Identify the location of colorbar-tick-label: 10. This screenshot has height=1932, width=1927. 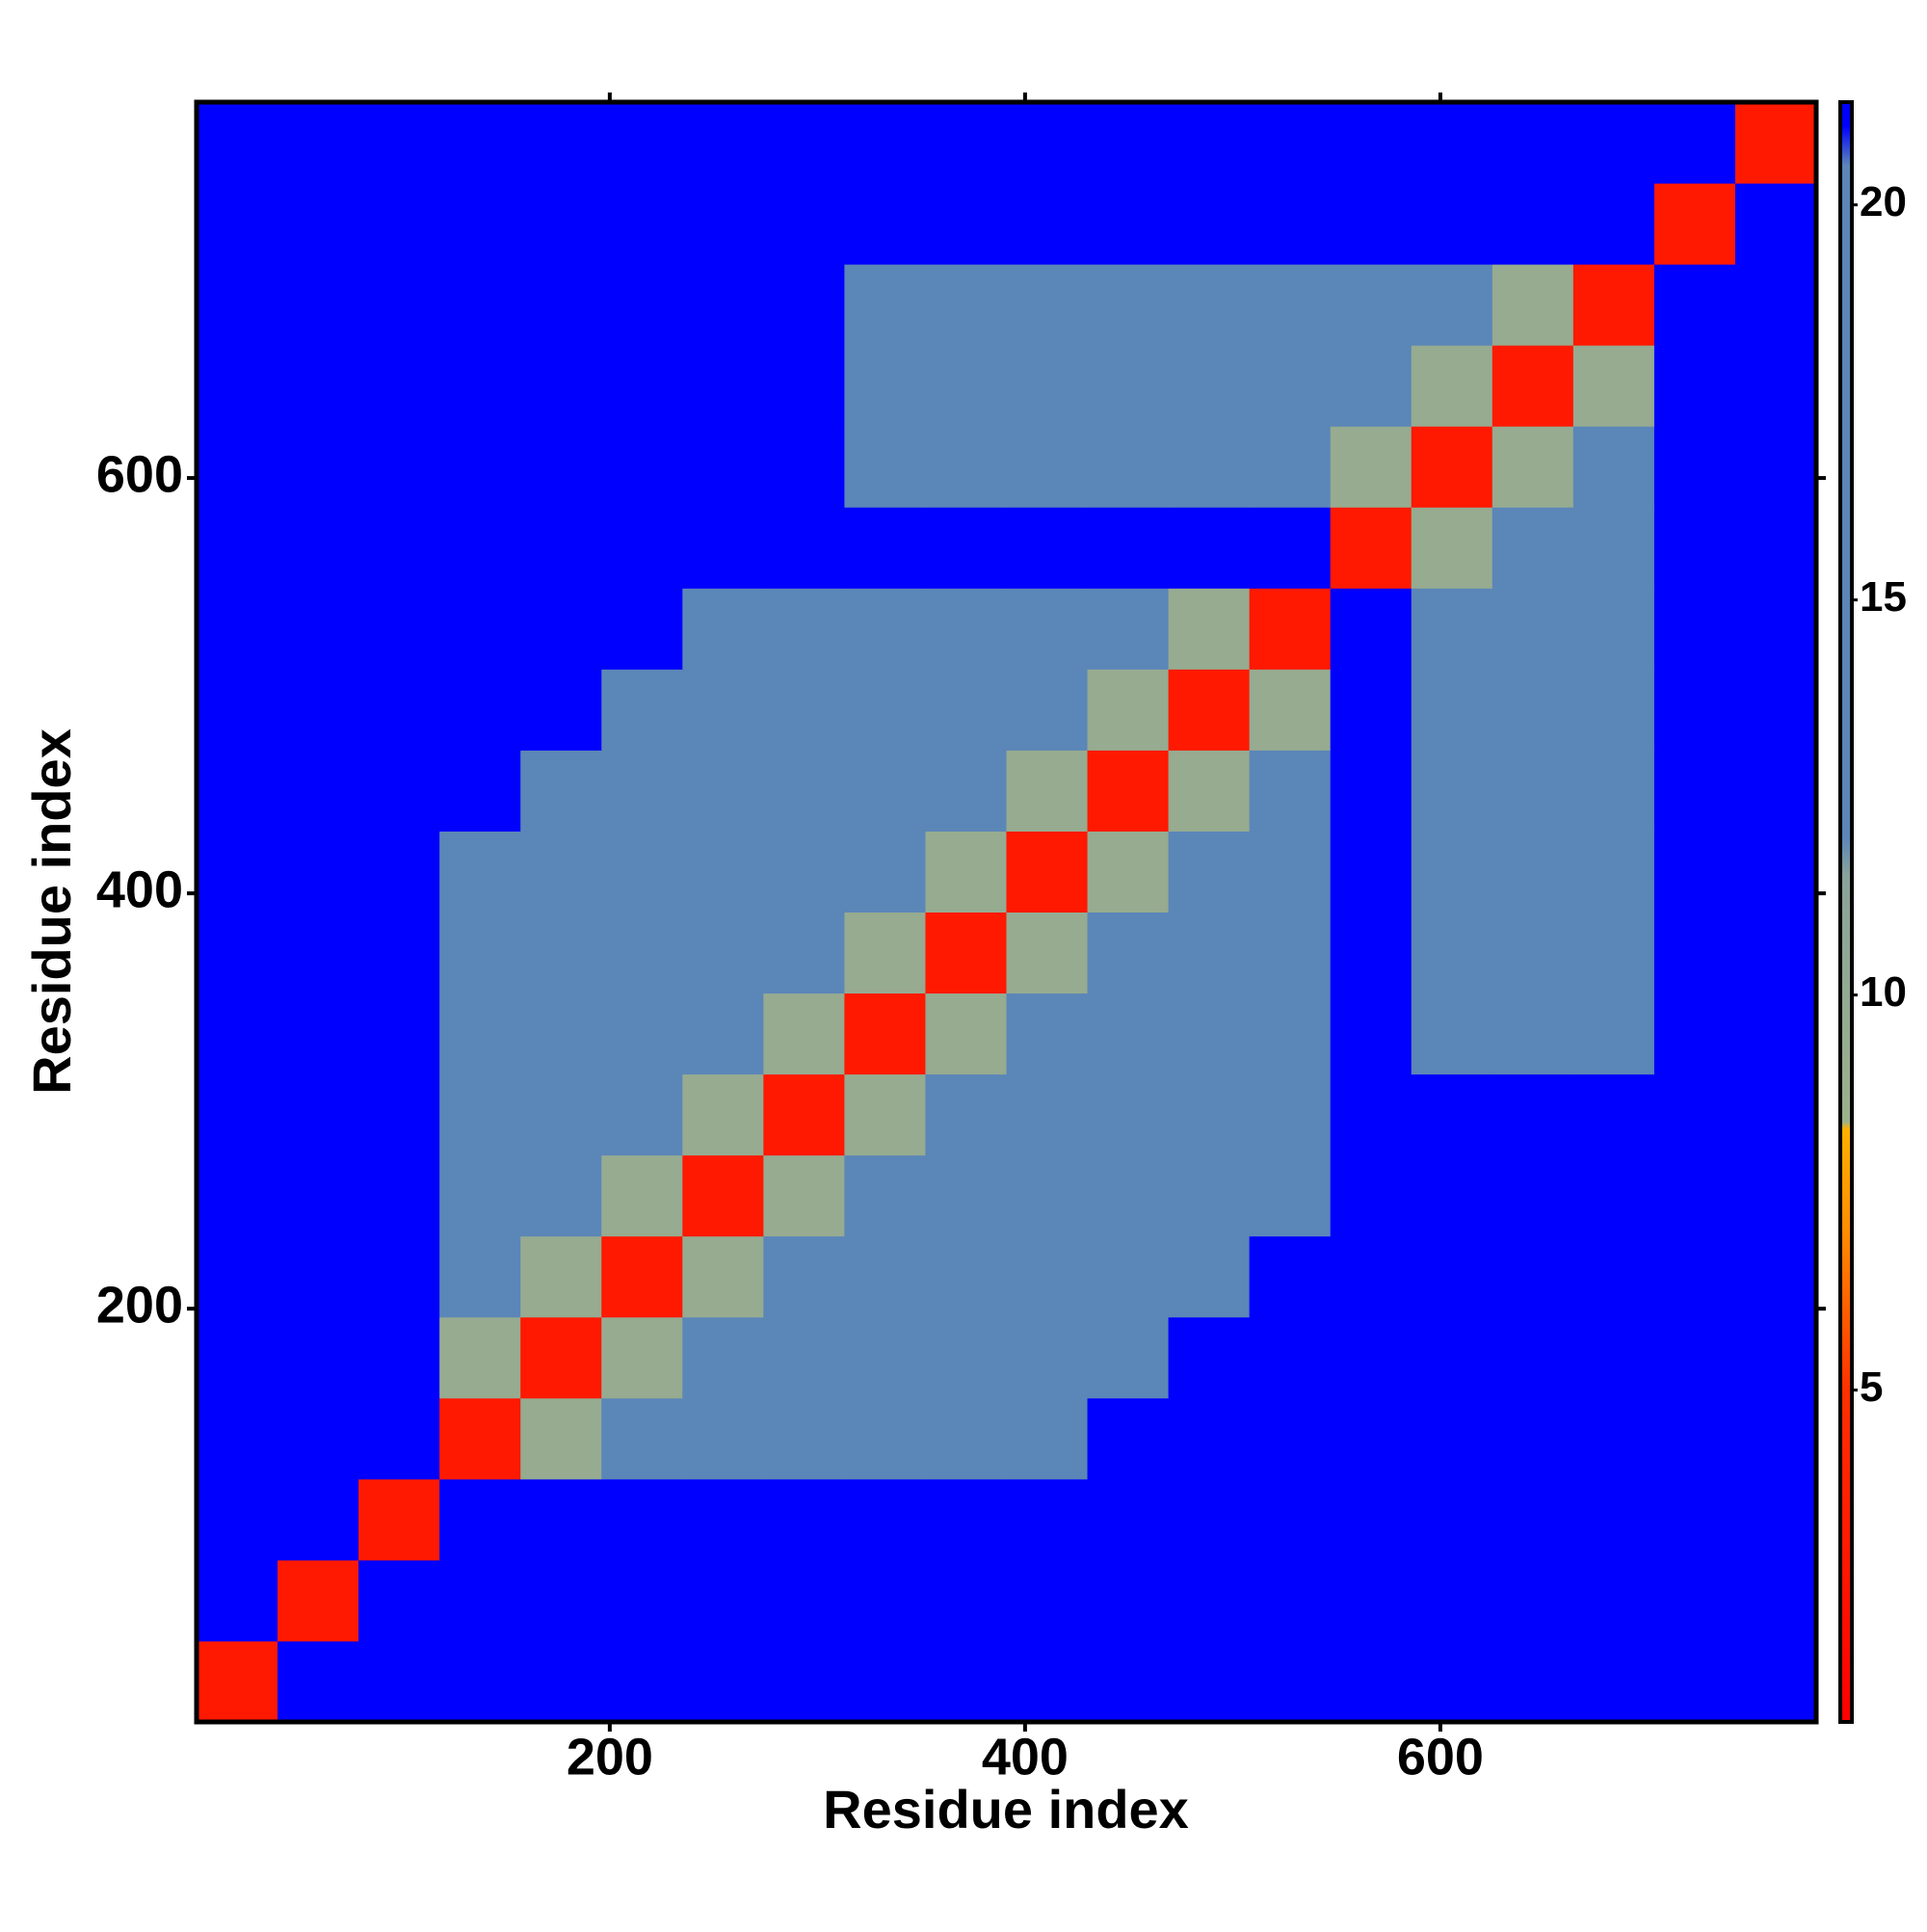
(1883, 992).